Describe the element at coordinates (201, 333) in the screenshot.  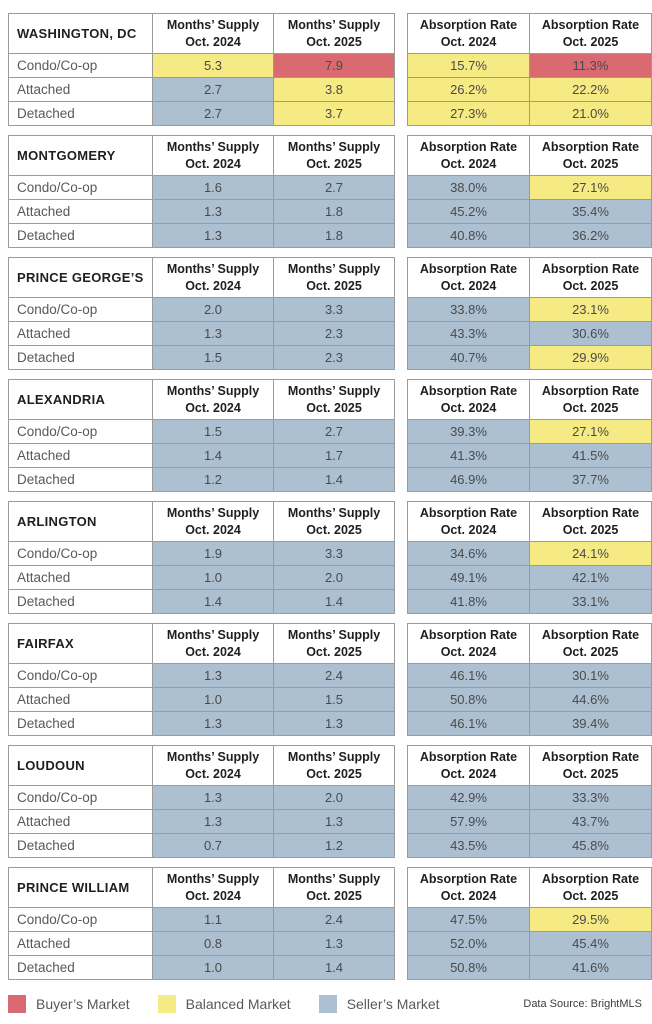
I see `table-row: Attached 1.3 2.3` at that location.